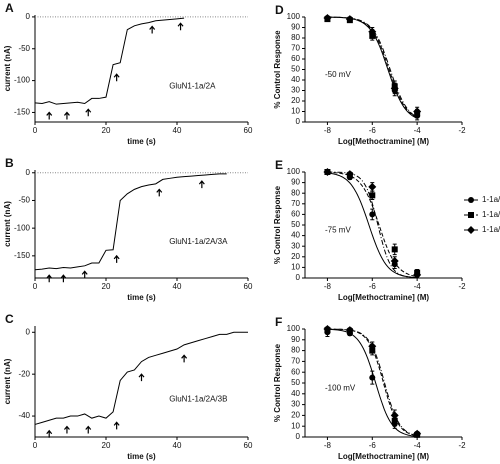 This screenshot has height=464, width=500. Describe the element at coordinates (295, 69) in the screenshot. I see `y-tick-label: 50` at that location.